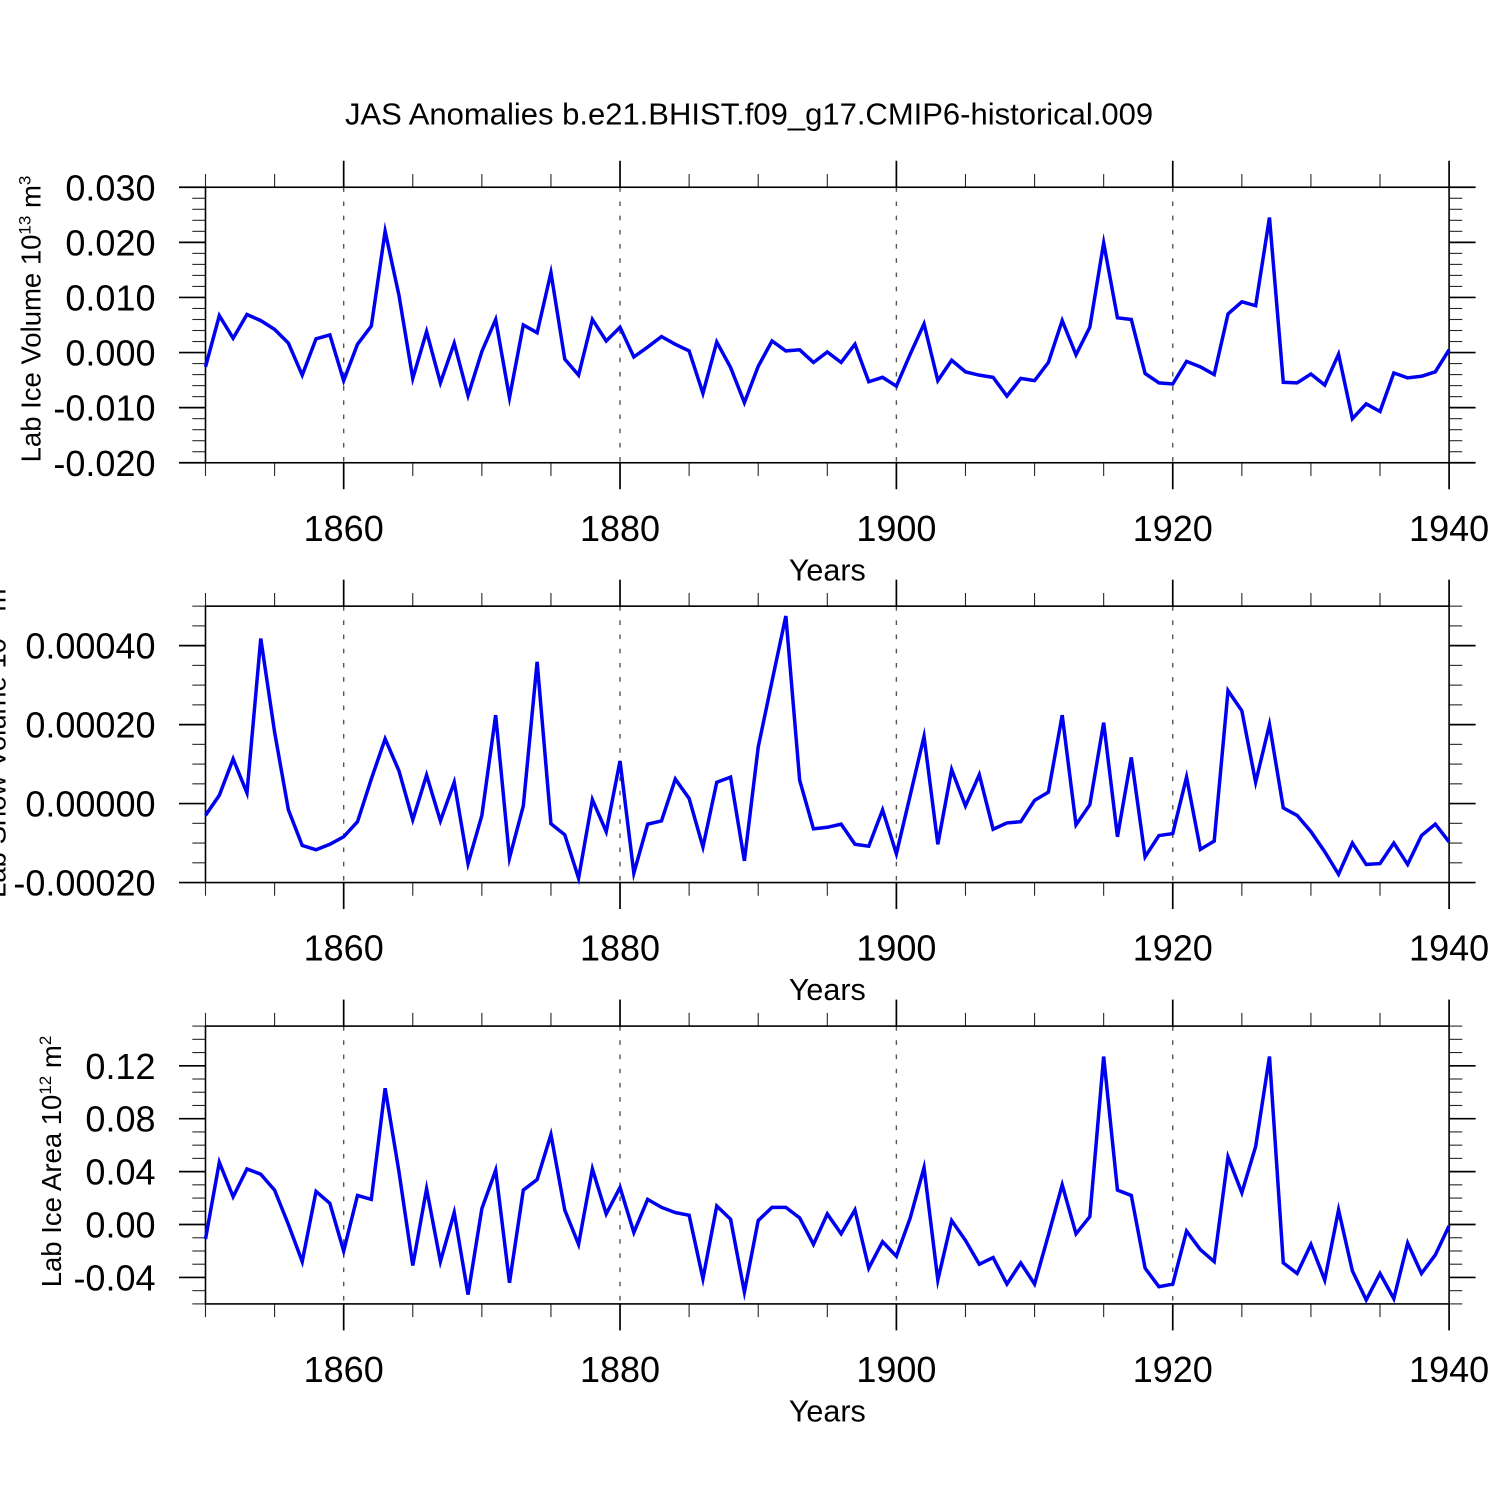 This screenshot has height=1505, width=1500. What do you see at coordinates (110, 187) in the screenshot?
I see `svg-text: 0.030` at bounding box center [110, 187].